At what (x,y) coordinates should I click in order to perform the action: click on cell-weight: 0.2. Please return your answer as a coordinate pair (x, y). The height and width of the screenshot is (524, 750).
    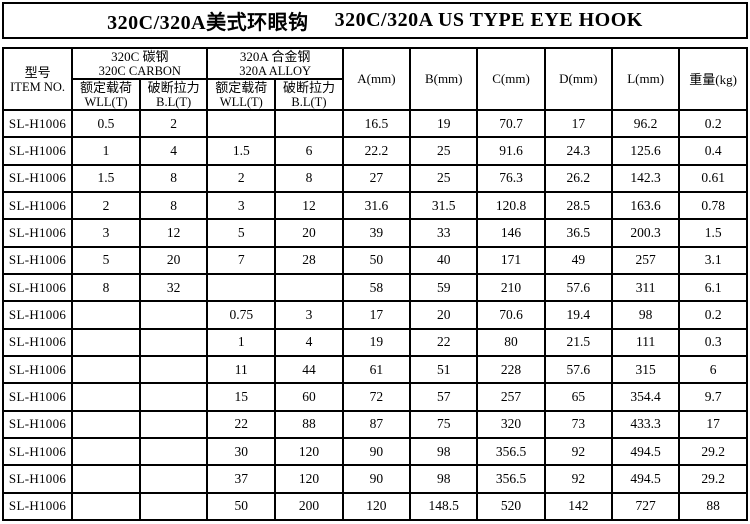
    Looking at the image, I should click on (713, 315).